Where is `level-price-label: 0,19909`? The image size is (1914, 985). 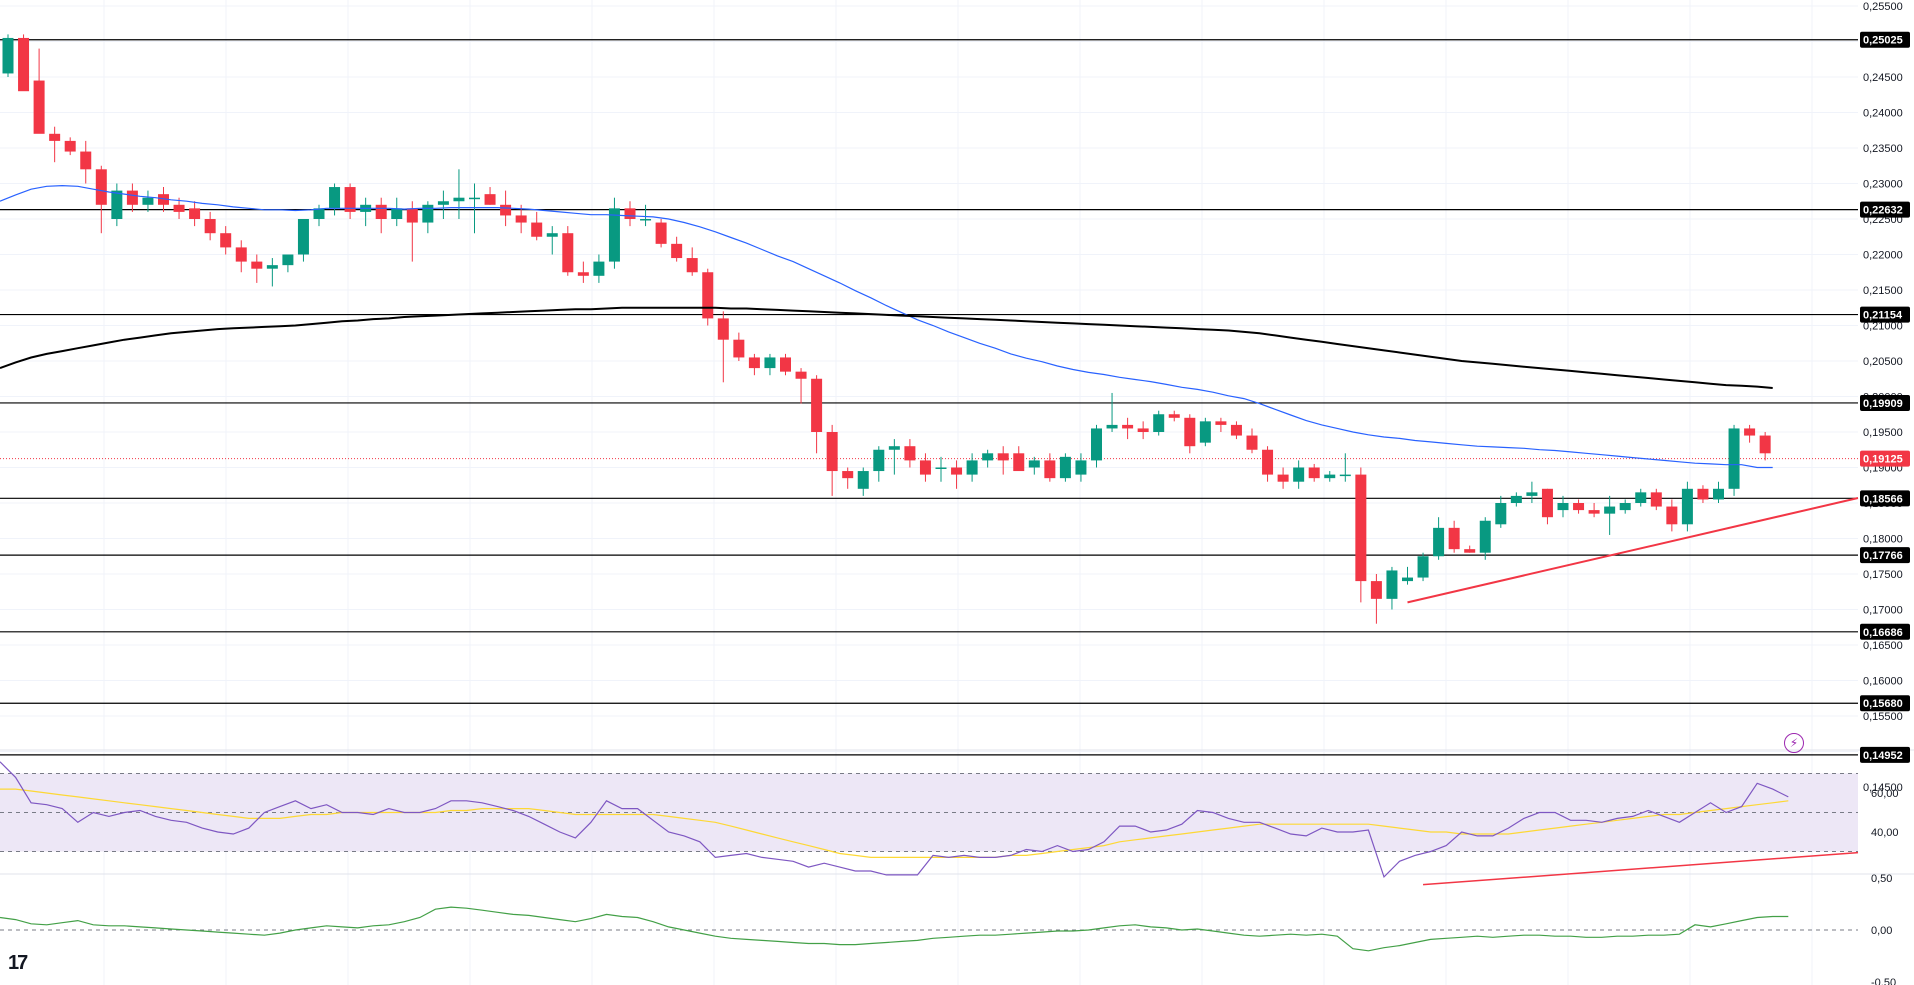
level-price-label: 0,19909 is located at coordinates (1883, 404).